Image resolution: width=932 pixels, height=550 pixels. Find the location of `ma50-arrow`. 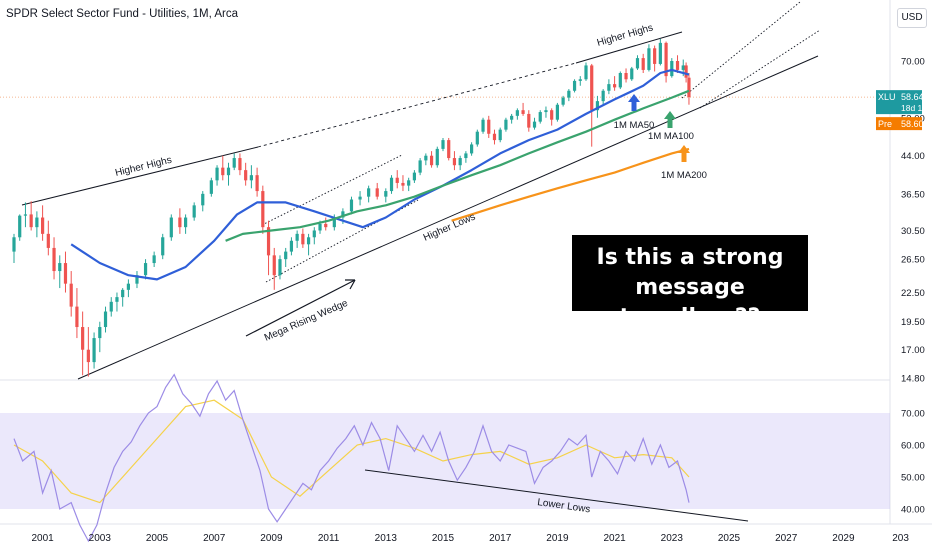

ma50-arrow is located at coordinates (634, 102).